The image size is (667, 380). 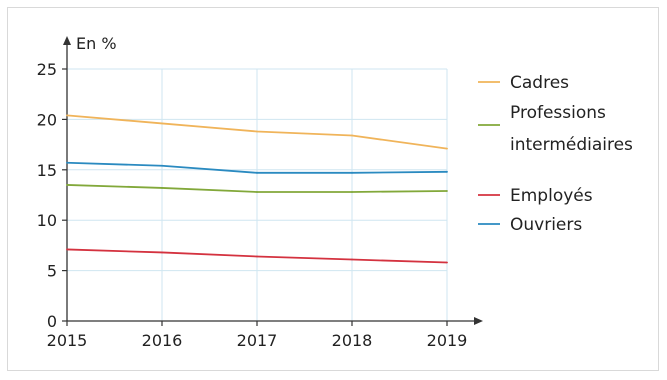 What do you see at coordinates (257, 340) in the screenshot?
I see `x-tick-label-2: 2017` at bounding box center [257, 340].